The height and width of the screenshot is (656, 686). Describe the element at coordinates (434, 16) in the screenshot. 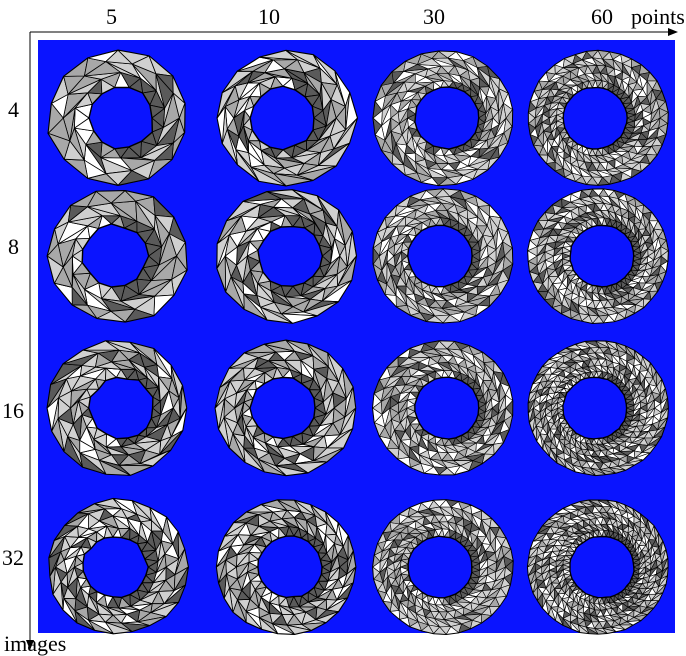

I see `column-label-30: 30` at that location.